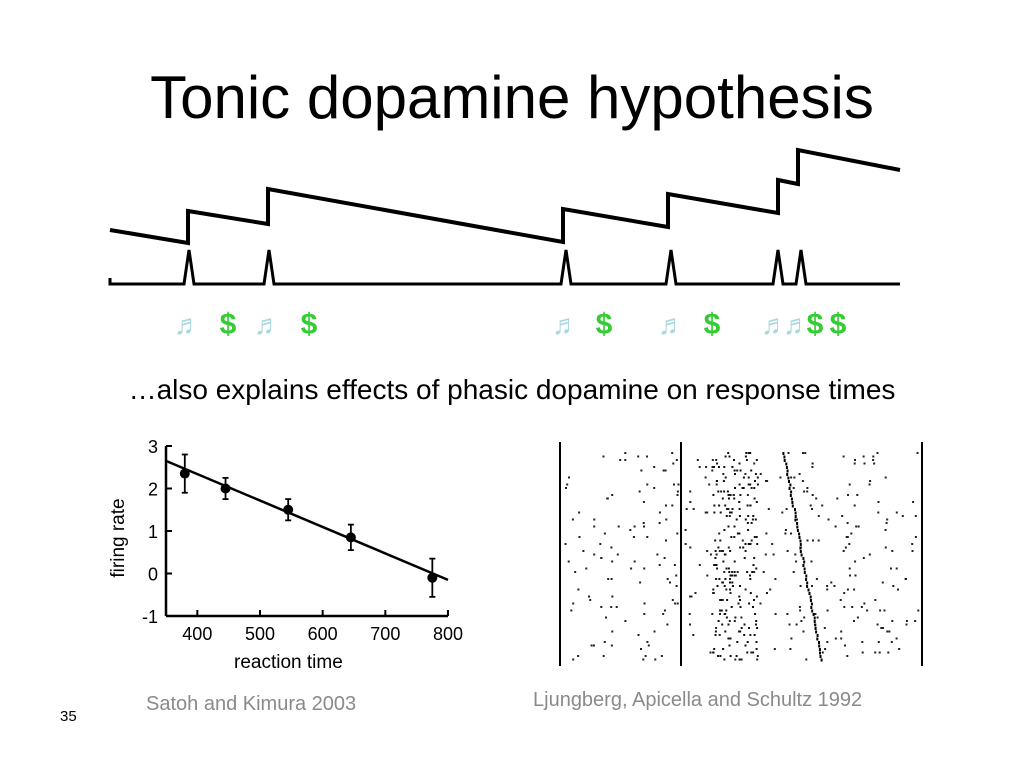  What do you see at coordinates (566, 324) in the screenshot?
I see `music-note-icon: ♬` at bounding box center [566, 324].